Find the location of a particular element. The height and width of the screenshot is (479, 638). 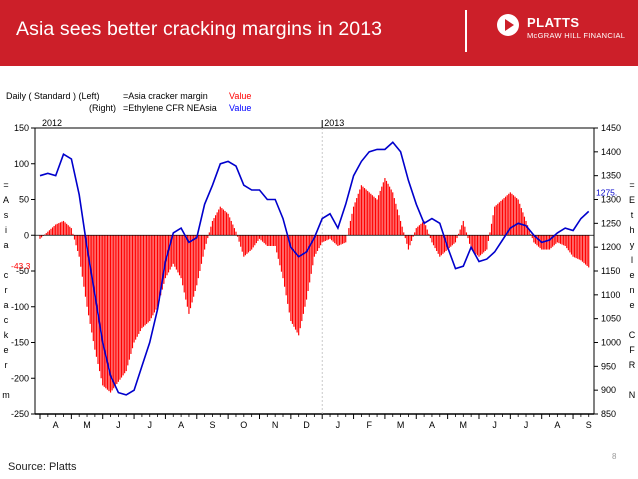

left-axis-label-char: c is located at coordinates (6, 275).